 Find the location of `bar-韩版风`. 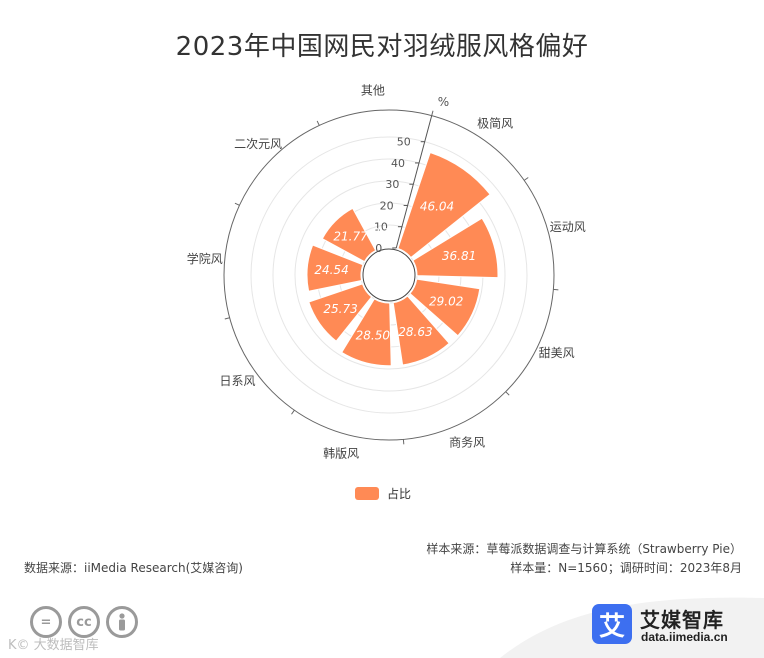

bar-韩版风 is located at coordinates (366, 332).